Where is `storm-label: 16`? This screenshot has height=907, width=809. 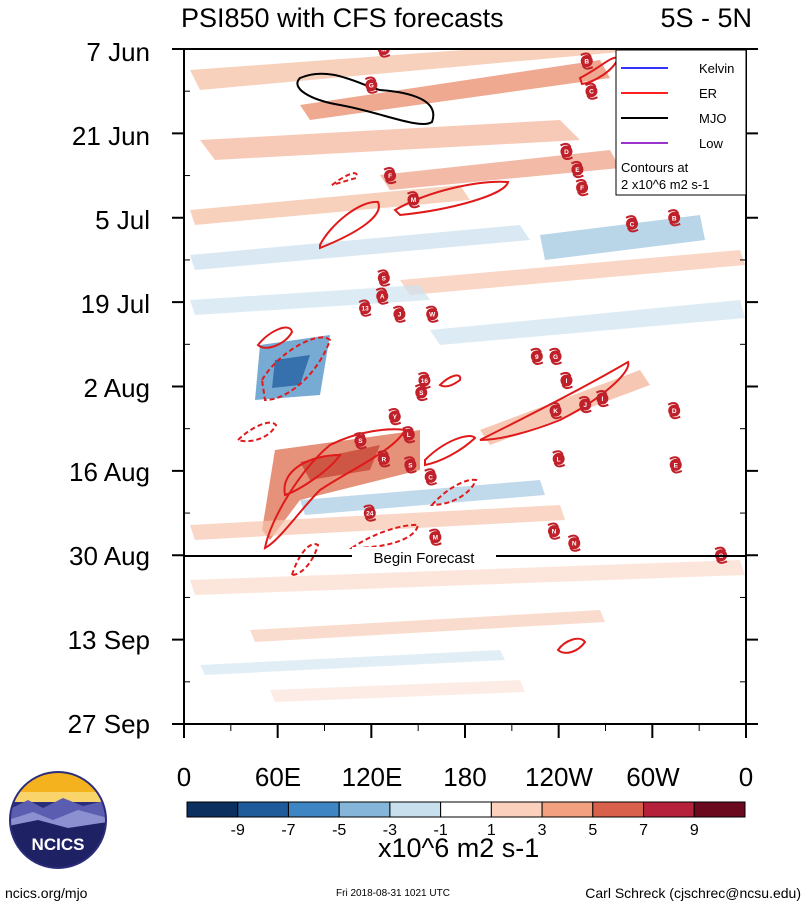 storm-label: 16 is located at coordinates (425, 381).